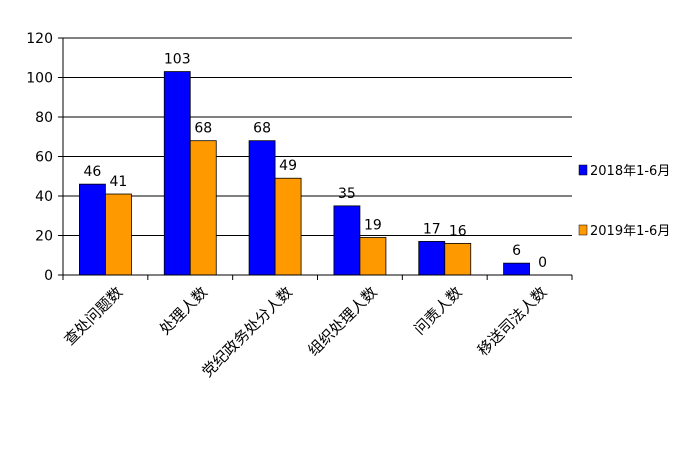  What do you see at coordinates (342, 321) in the screenshot?
I see `category-label: 组织处理人数` at bounding box center [342, 321].